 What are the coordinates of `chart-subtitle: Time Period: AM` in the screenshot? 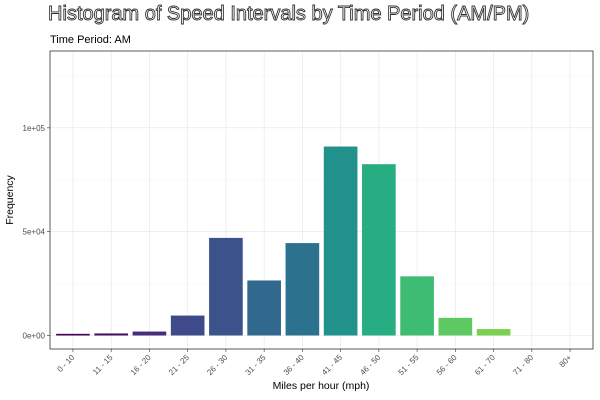 It's located at (90, 40).